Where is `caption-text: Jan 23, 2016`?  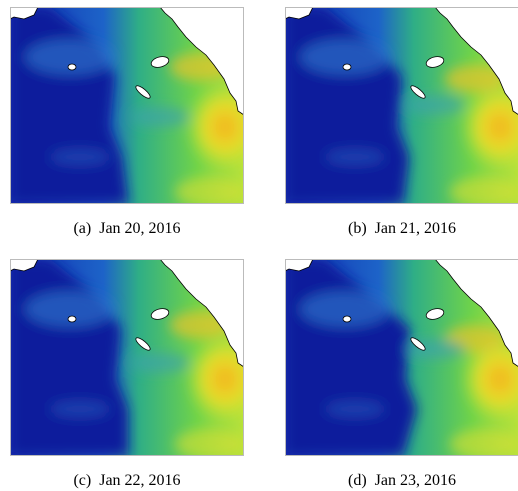
caption-text: Jan 23, 2016 is located at coordinates (415, 480).